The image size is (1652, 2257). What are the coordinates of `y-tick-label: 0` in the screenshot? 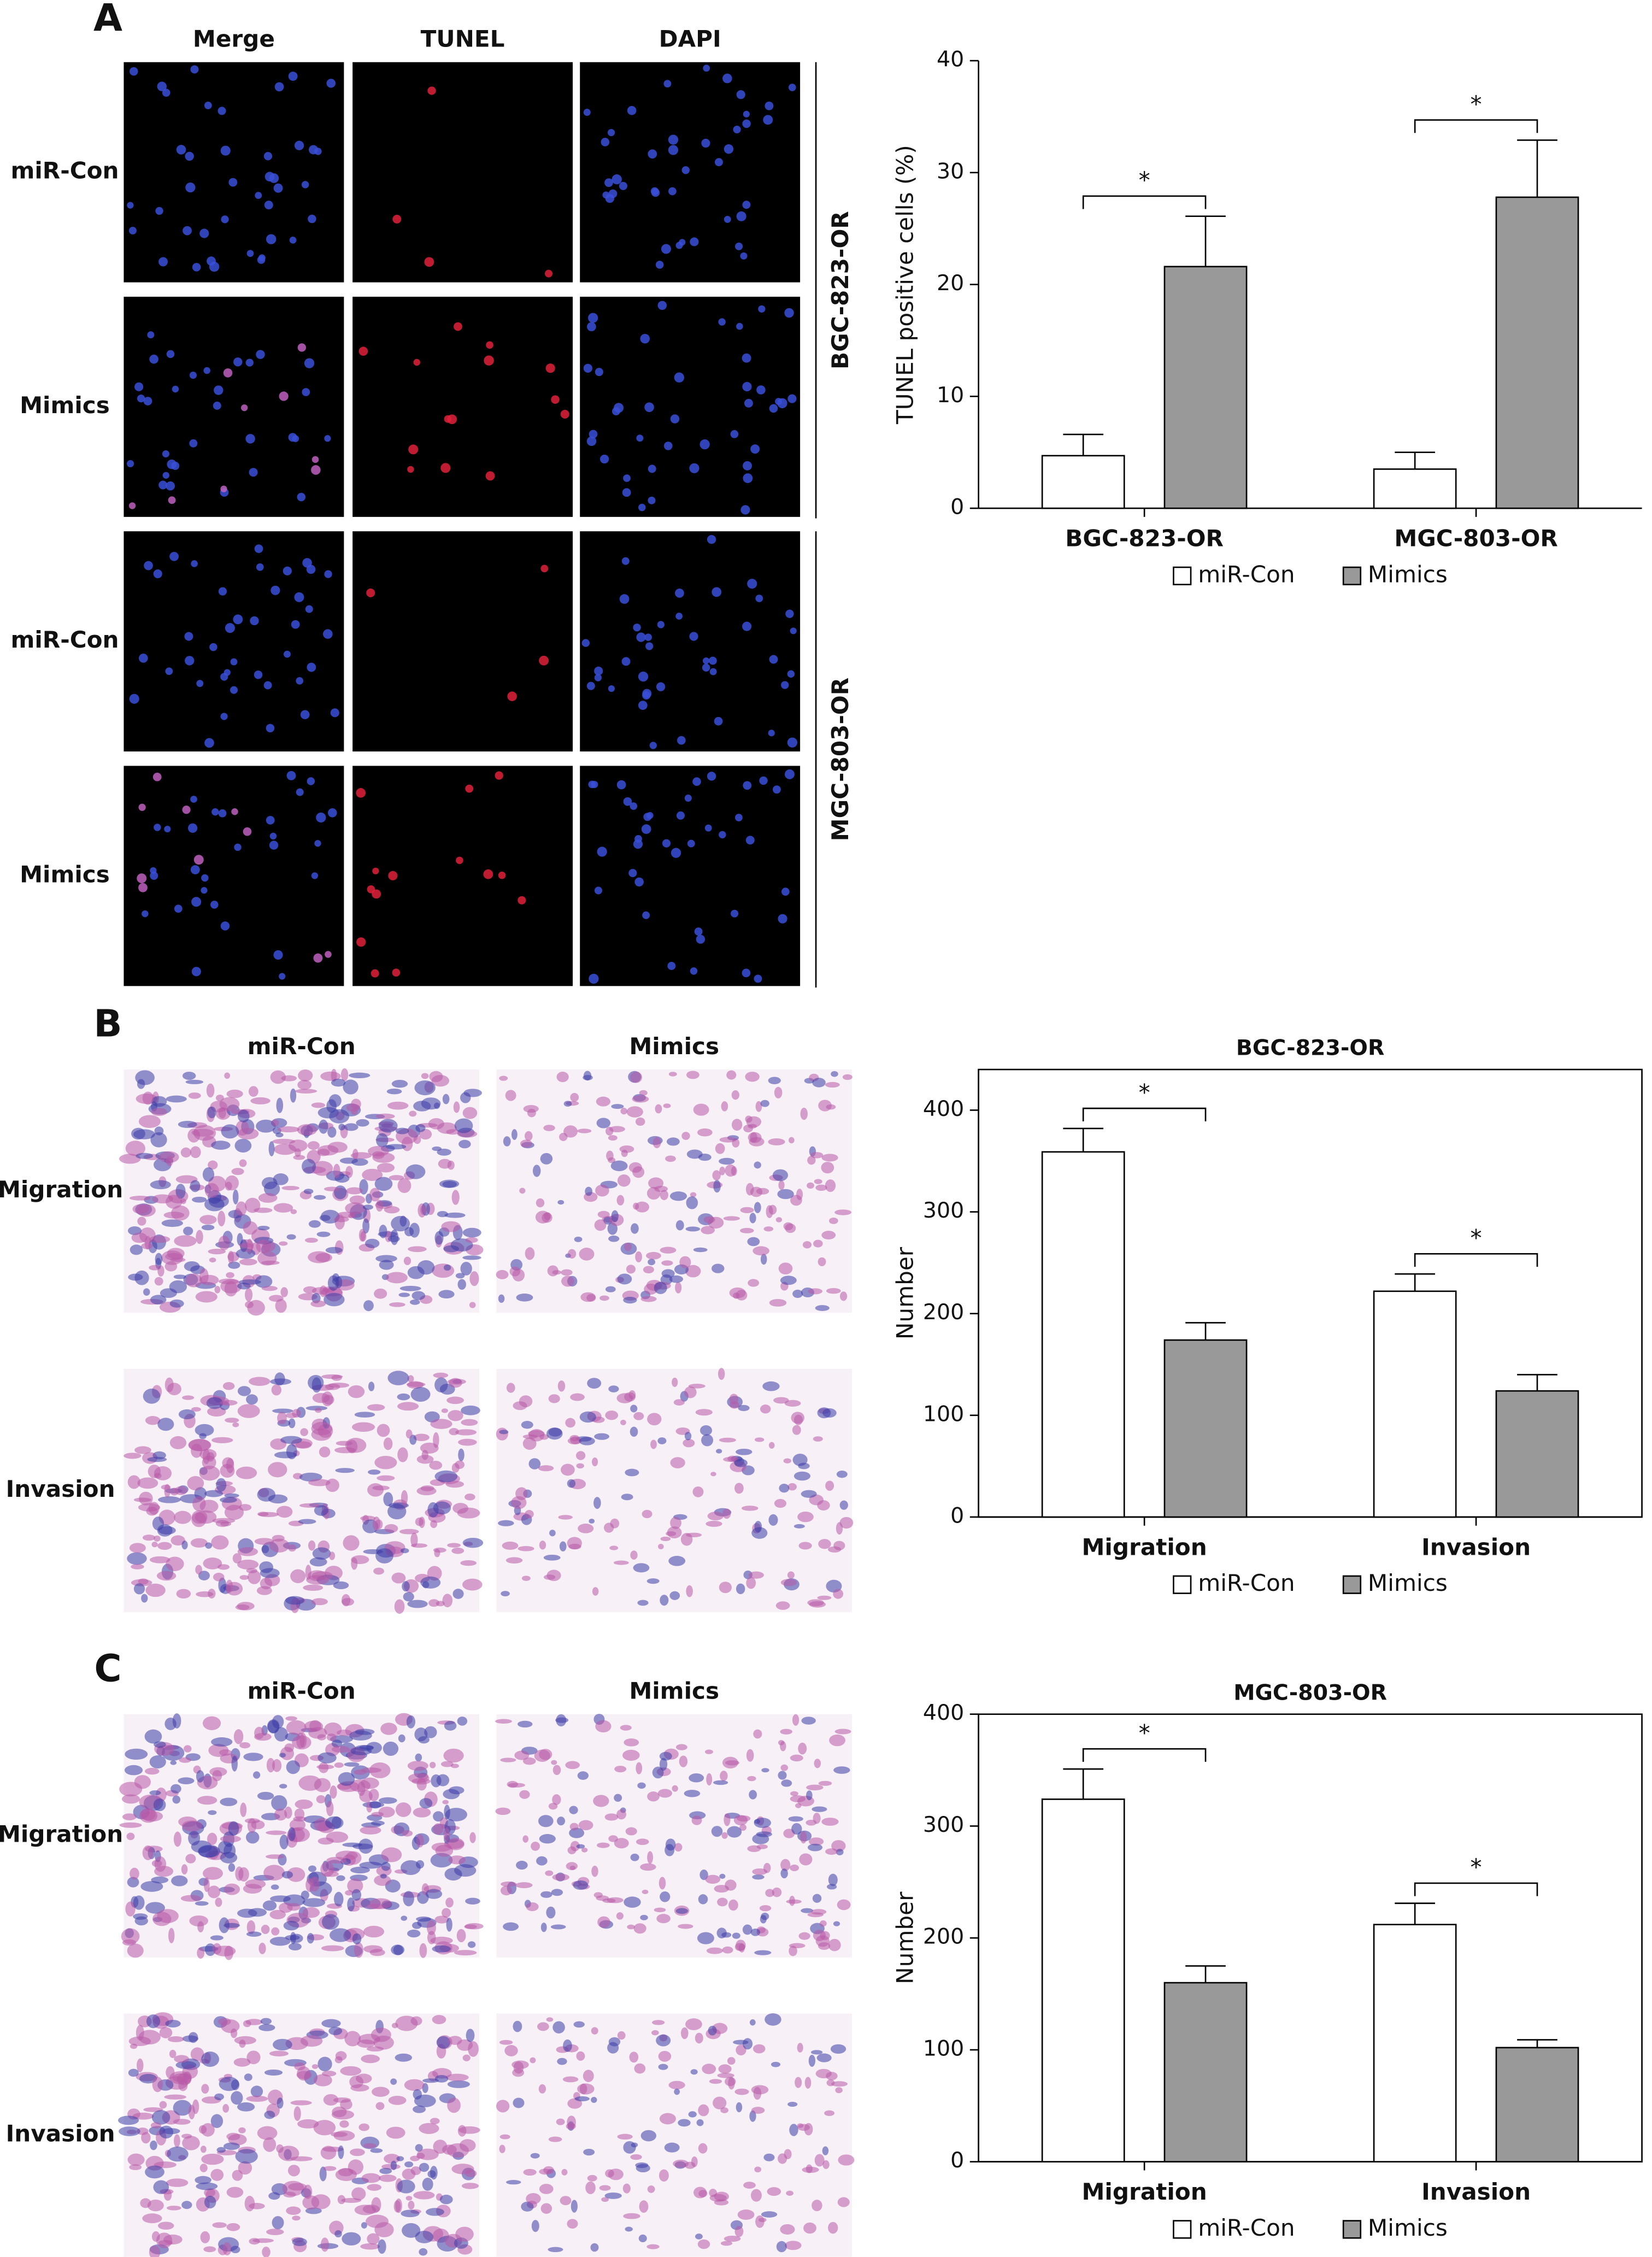 It's located at (957, 507).